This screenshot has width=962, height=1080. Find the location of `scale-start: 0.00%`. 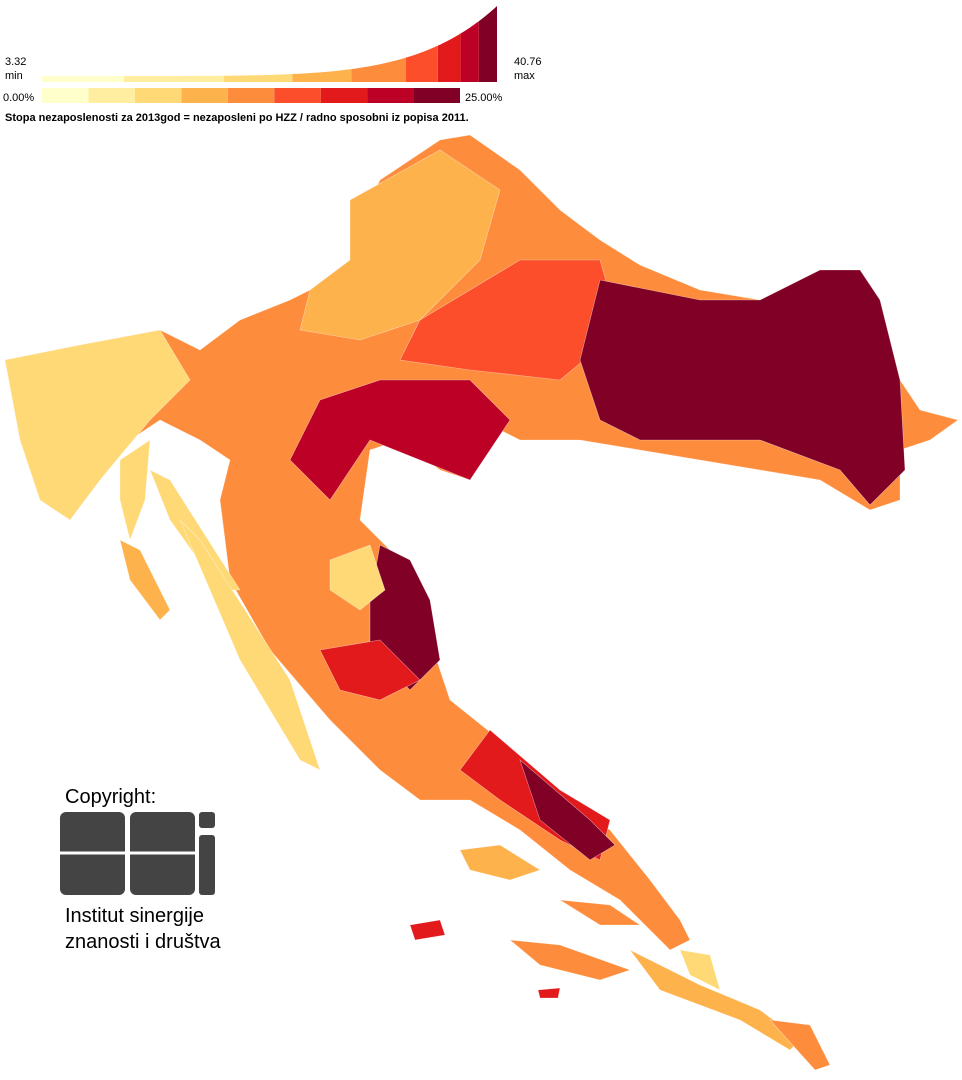

scale-start: 0.00% is located at coordinates (18, 98).